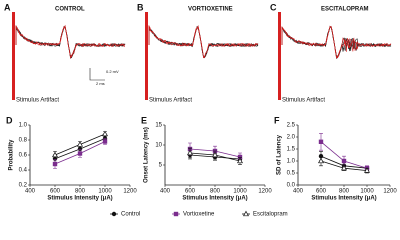 Image resolution: width=400 pixels, height=240 pixels. I want to click on panel-letter: D, so click(9, 120).